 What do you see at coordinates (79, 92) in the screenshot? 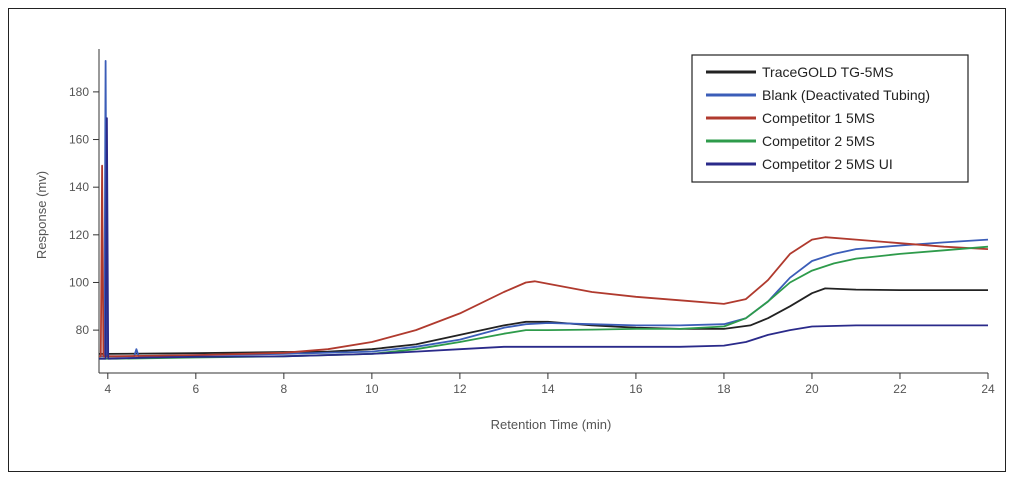
I see `y-tick-label: 180` at bounding box center [79, 92].